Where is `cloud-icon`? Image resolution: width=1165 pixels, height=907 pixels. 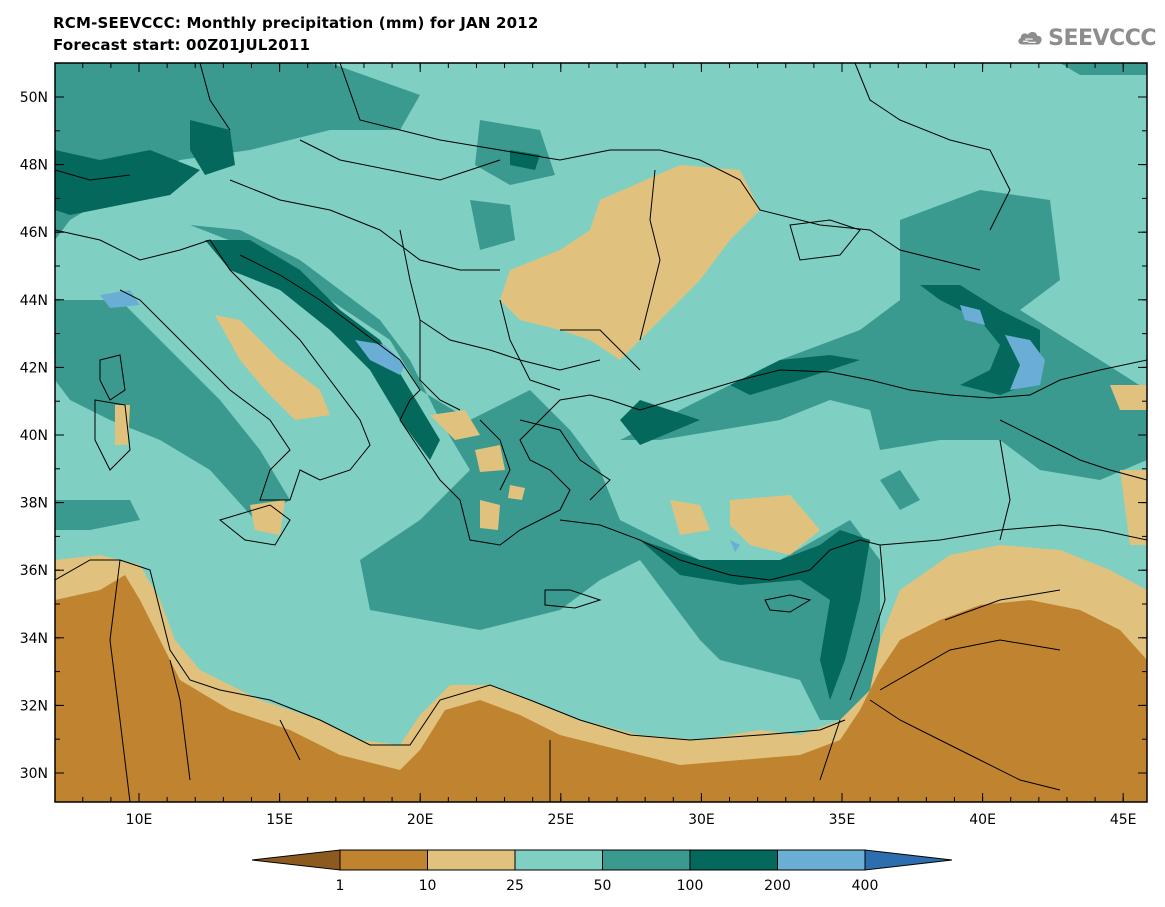
cloud-icon is located at coordinates (1030, 38).